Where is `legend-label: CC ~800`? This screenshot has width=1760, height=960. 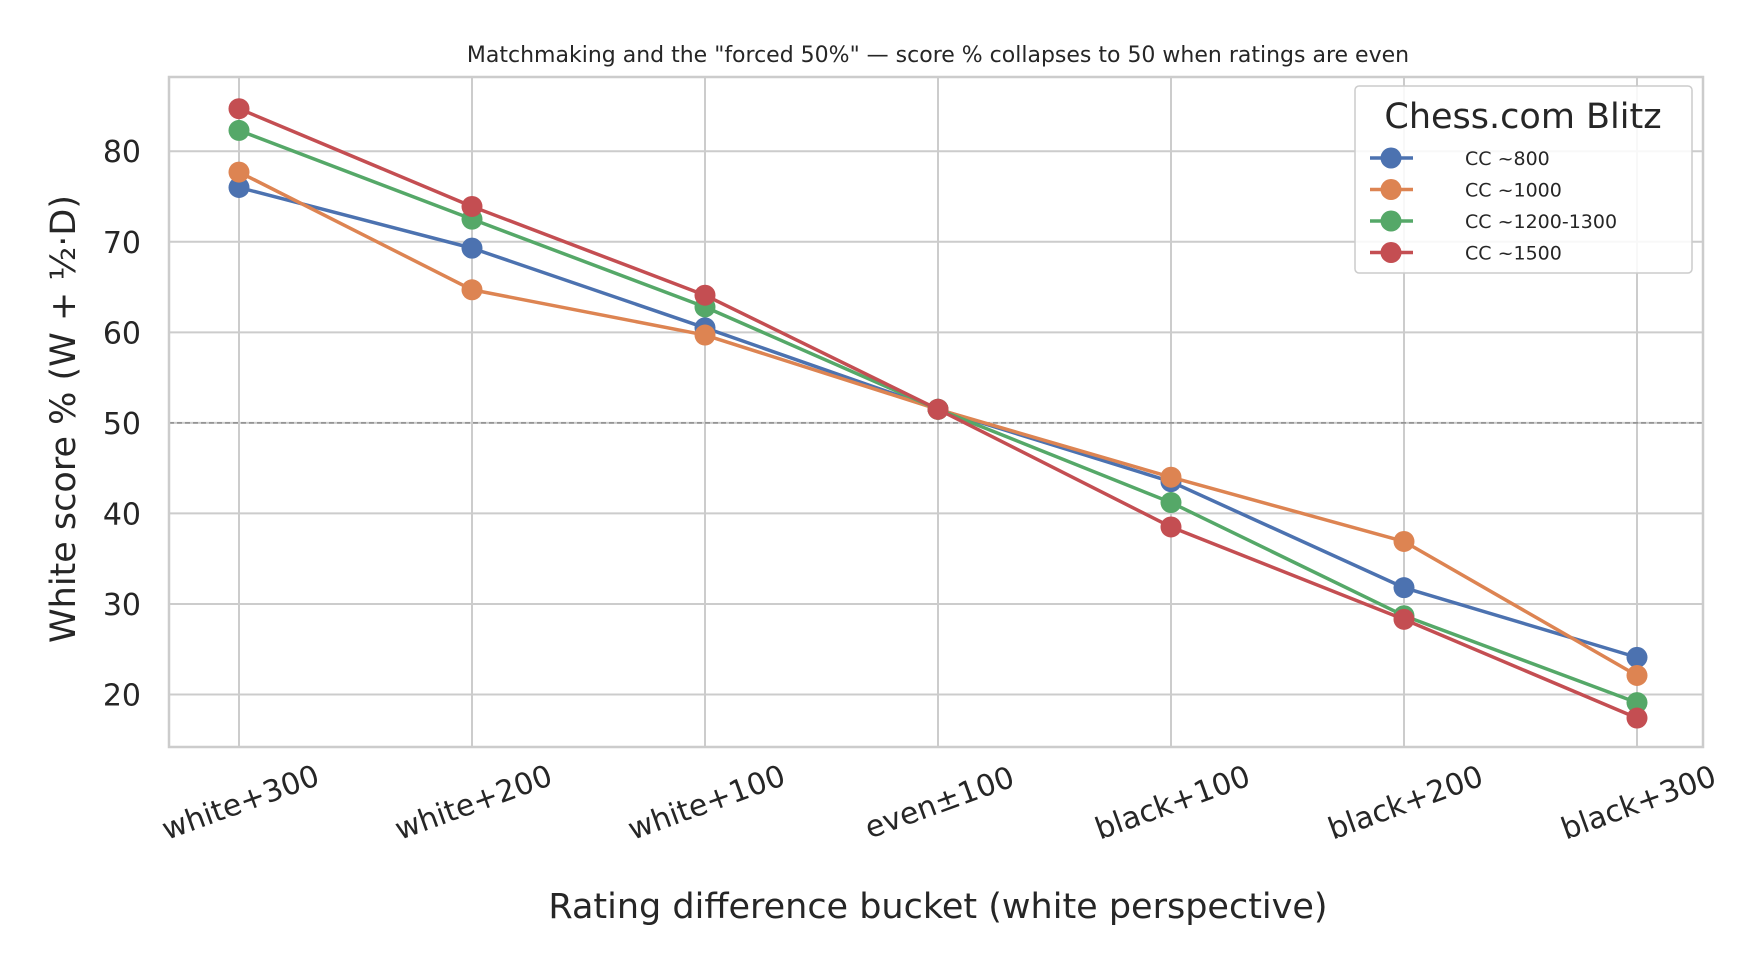 legend-label: CC ~800 is located at coordinates (1507, 159).